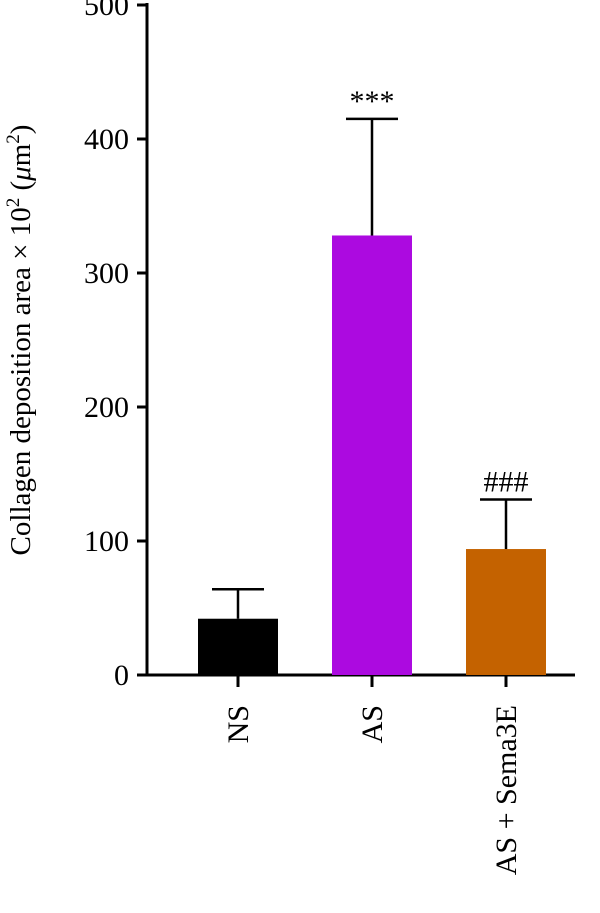 Image resolution: width=600 pixels, height=913 pixels. I want to click on significance-label: ***, so click(372, 101).